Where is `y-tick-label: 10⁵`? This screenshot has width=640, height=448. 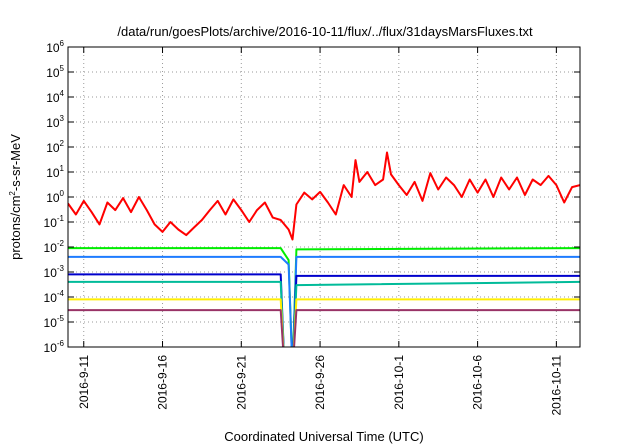 y-tick-label: 10⁵ is located at coordinates (55, 72).